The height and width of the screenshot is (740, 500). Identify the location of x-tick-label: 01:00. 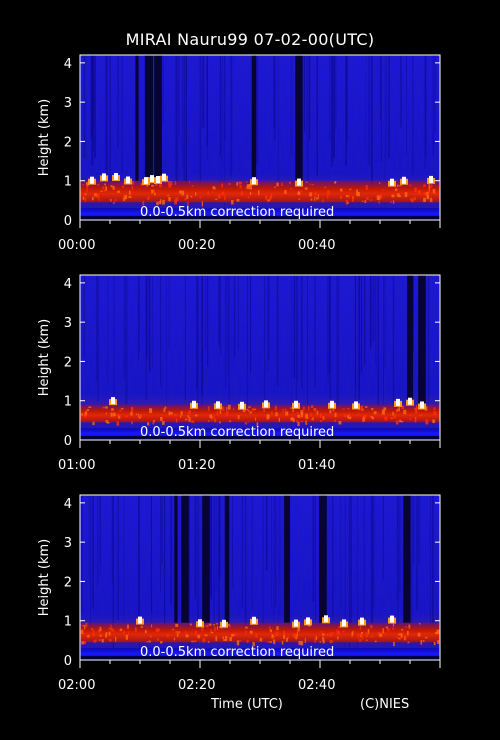
(76, 465).